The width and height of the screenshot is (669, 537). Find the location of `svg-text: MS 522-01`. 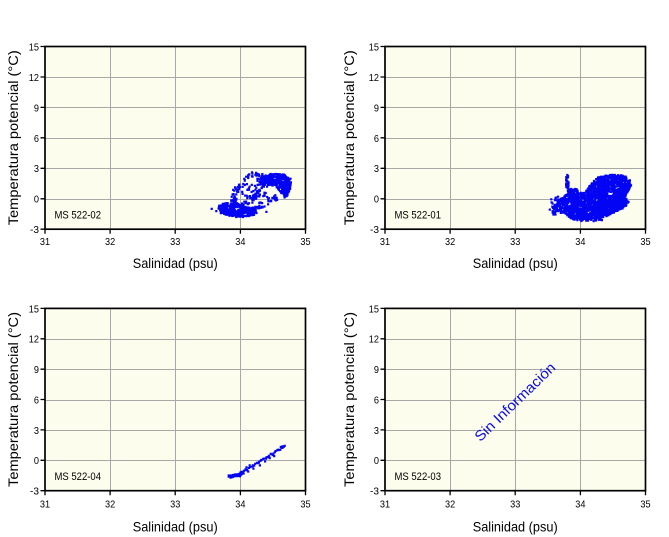

svg-text: MS 522-01 is located at coordinates (418, 216).